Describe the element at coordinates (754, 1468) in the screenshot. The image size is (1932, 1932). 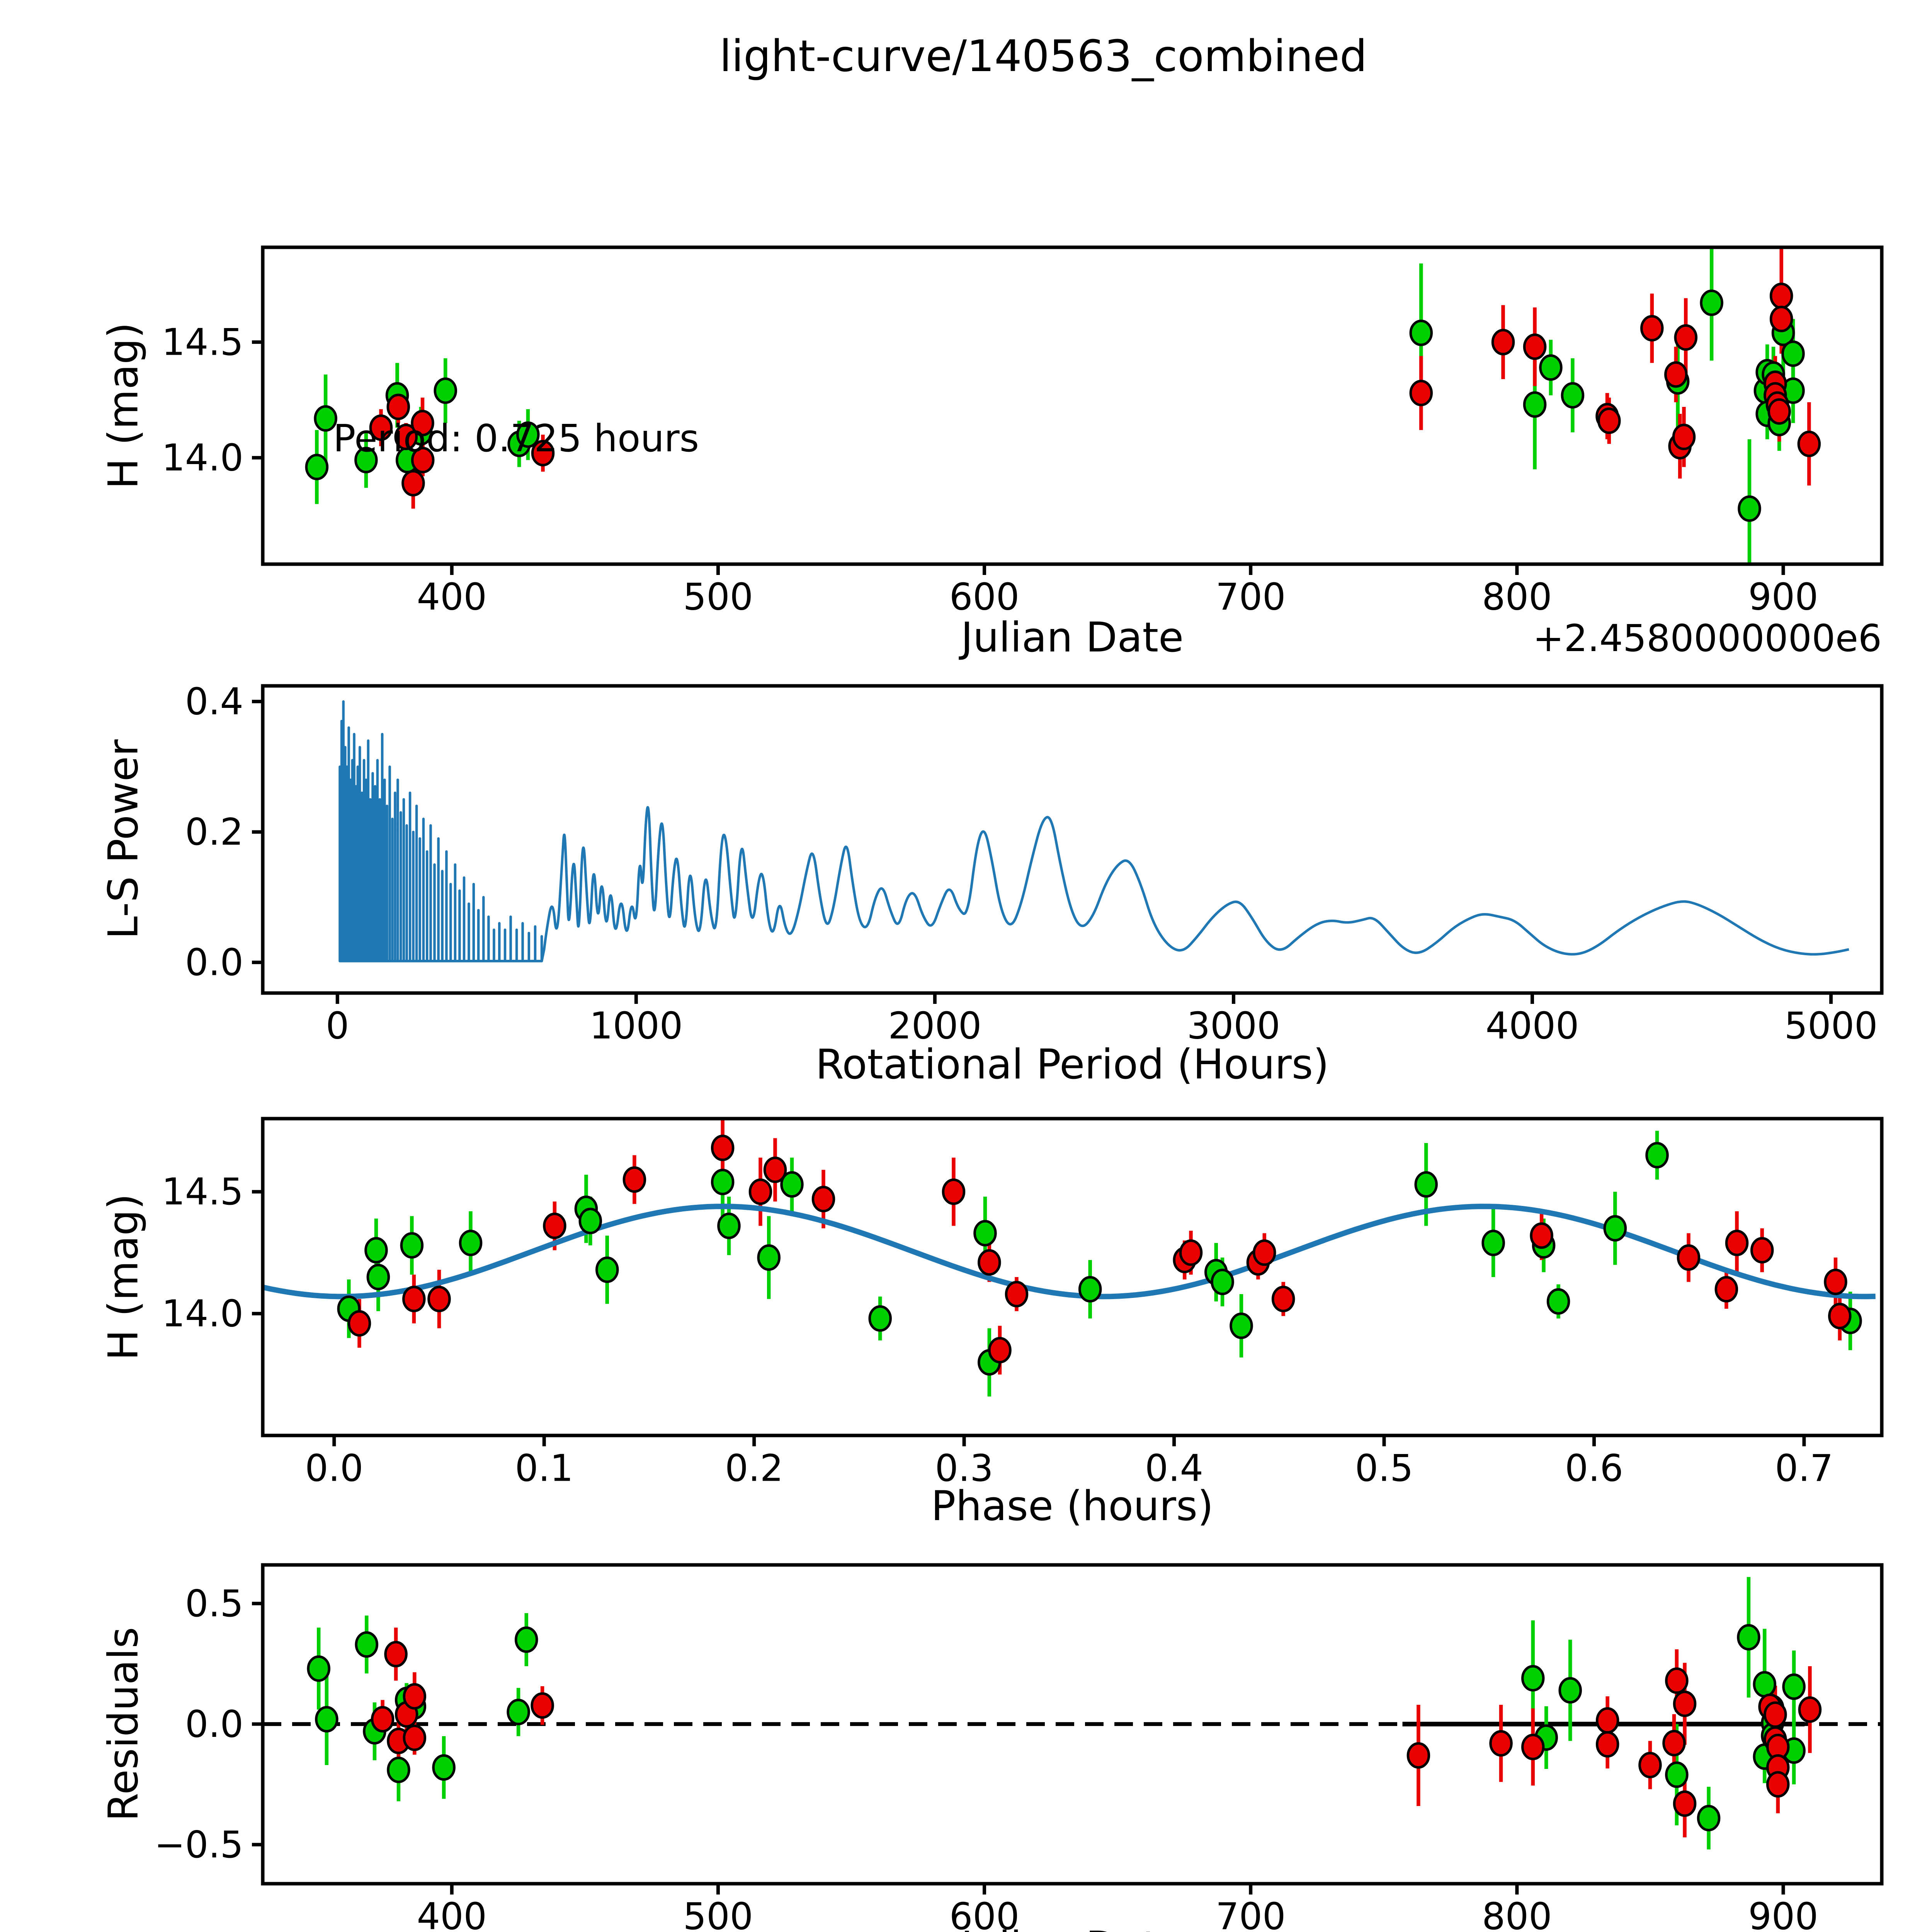
I see `x-tick-label: 0.2` at that location.